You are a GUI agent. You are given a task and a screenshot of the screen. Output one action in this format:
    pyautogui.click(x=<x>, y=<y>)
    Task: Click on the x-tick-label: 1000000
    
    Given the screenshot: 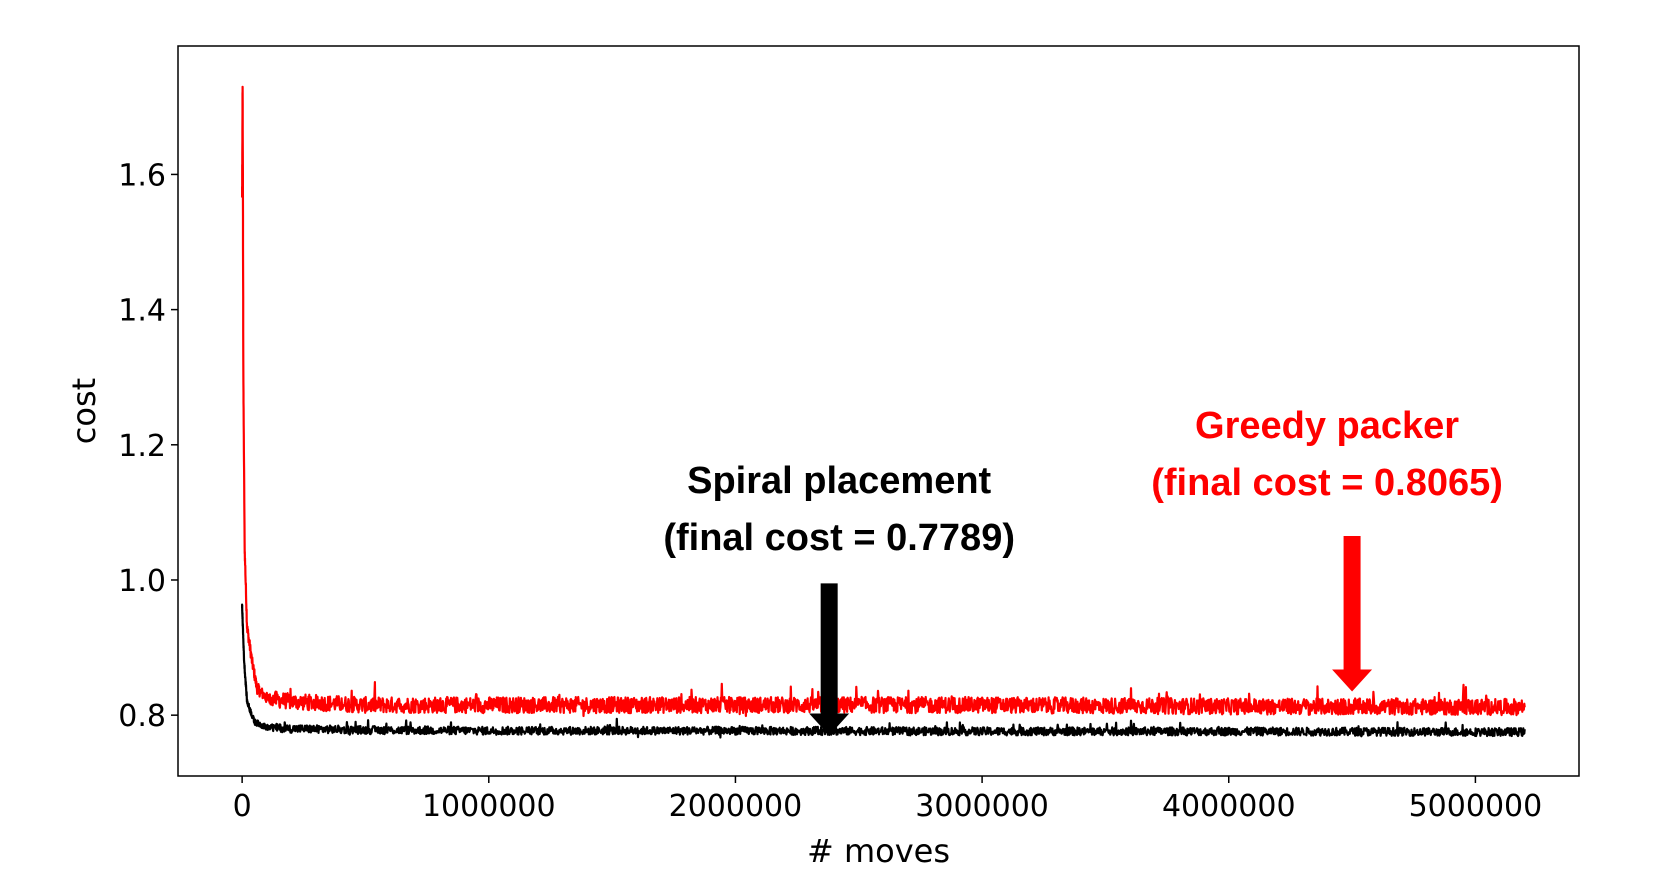 What is the action you would take?
    pyautogui.click(x=489, y=806)
    